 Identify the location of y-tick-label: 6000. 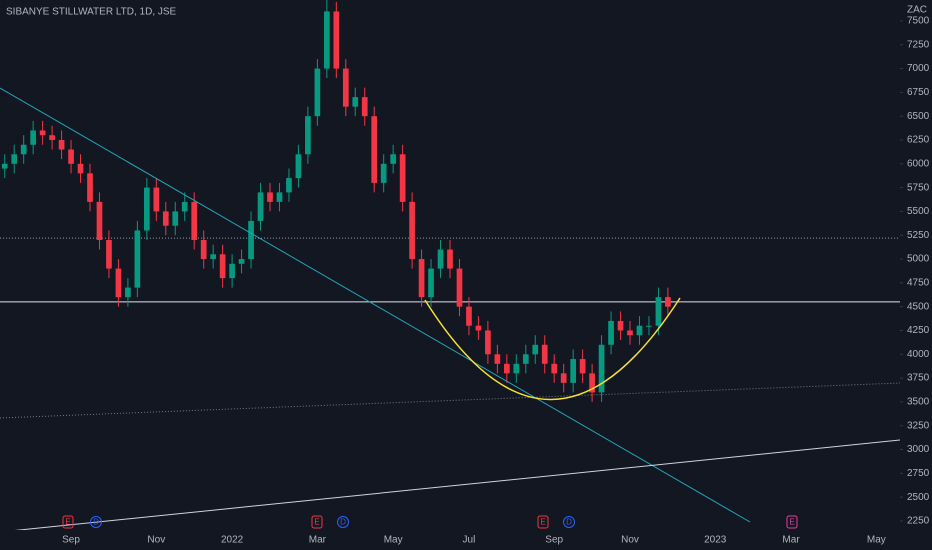
(918, 163).